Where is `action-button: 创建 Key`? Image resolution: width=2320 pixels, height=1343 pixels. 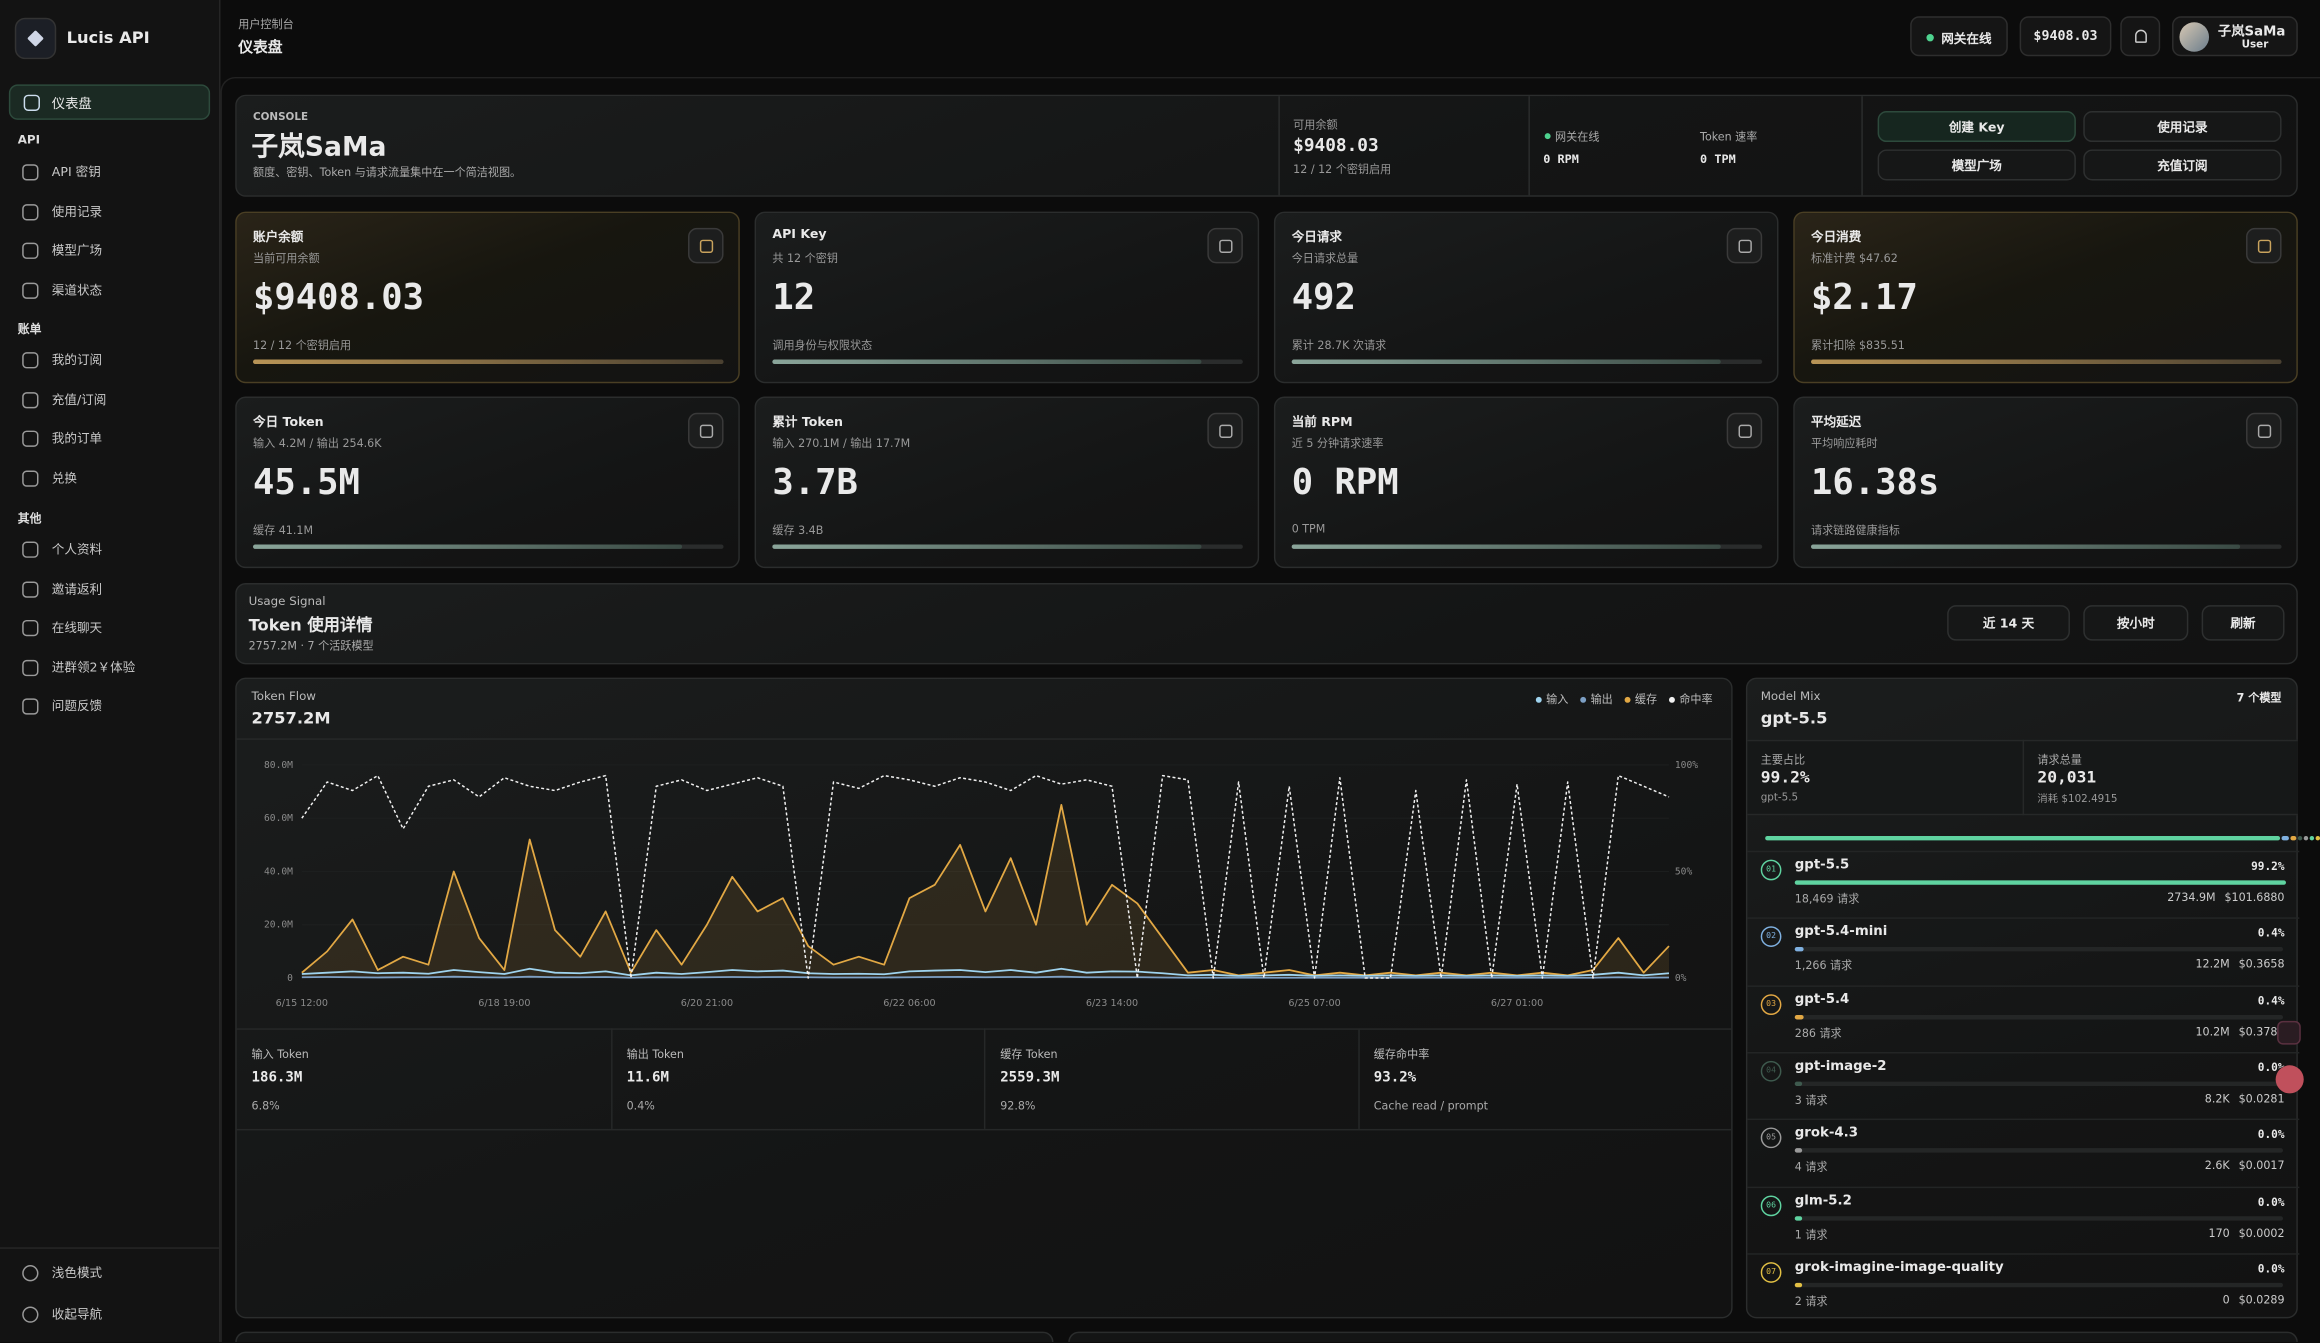 action-button: 创建 Key is located at coordinates (1976, 126).